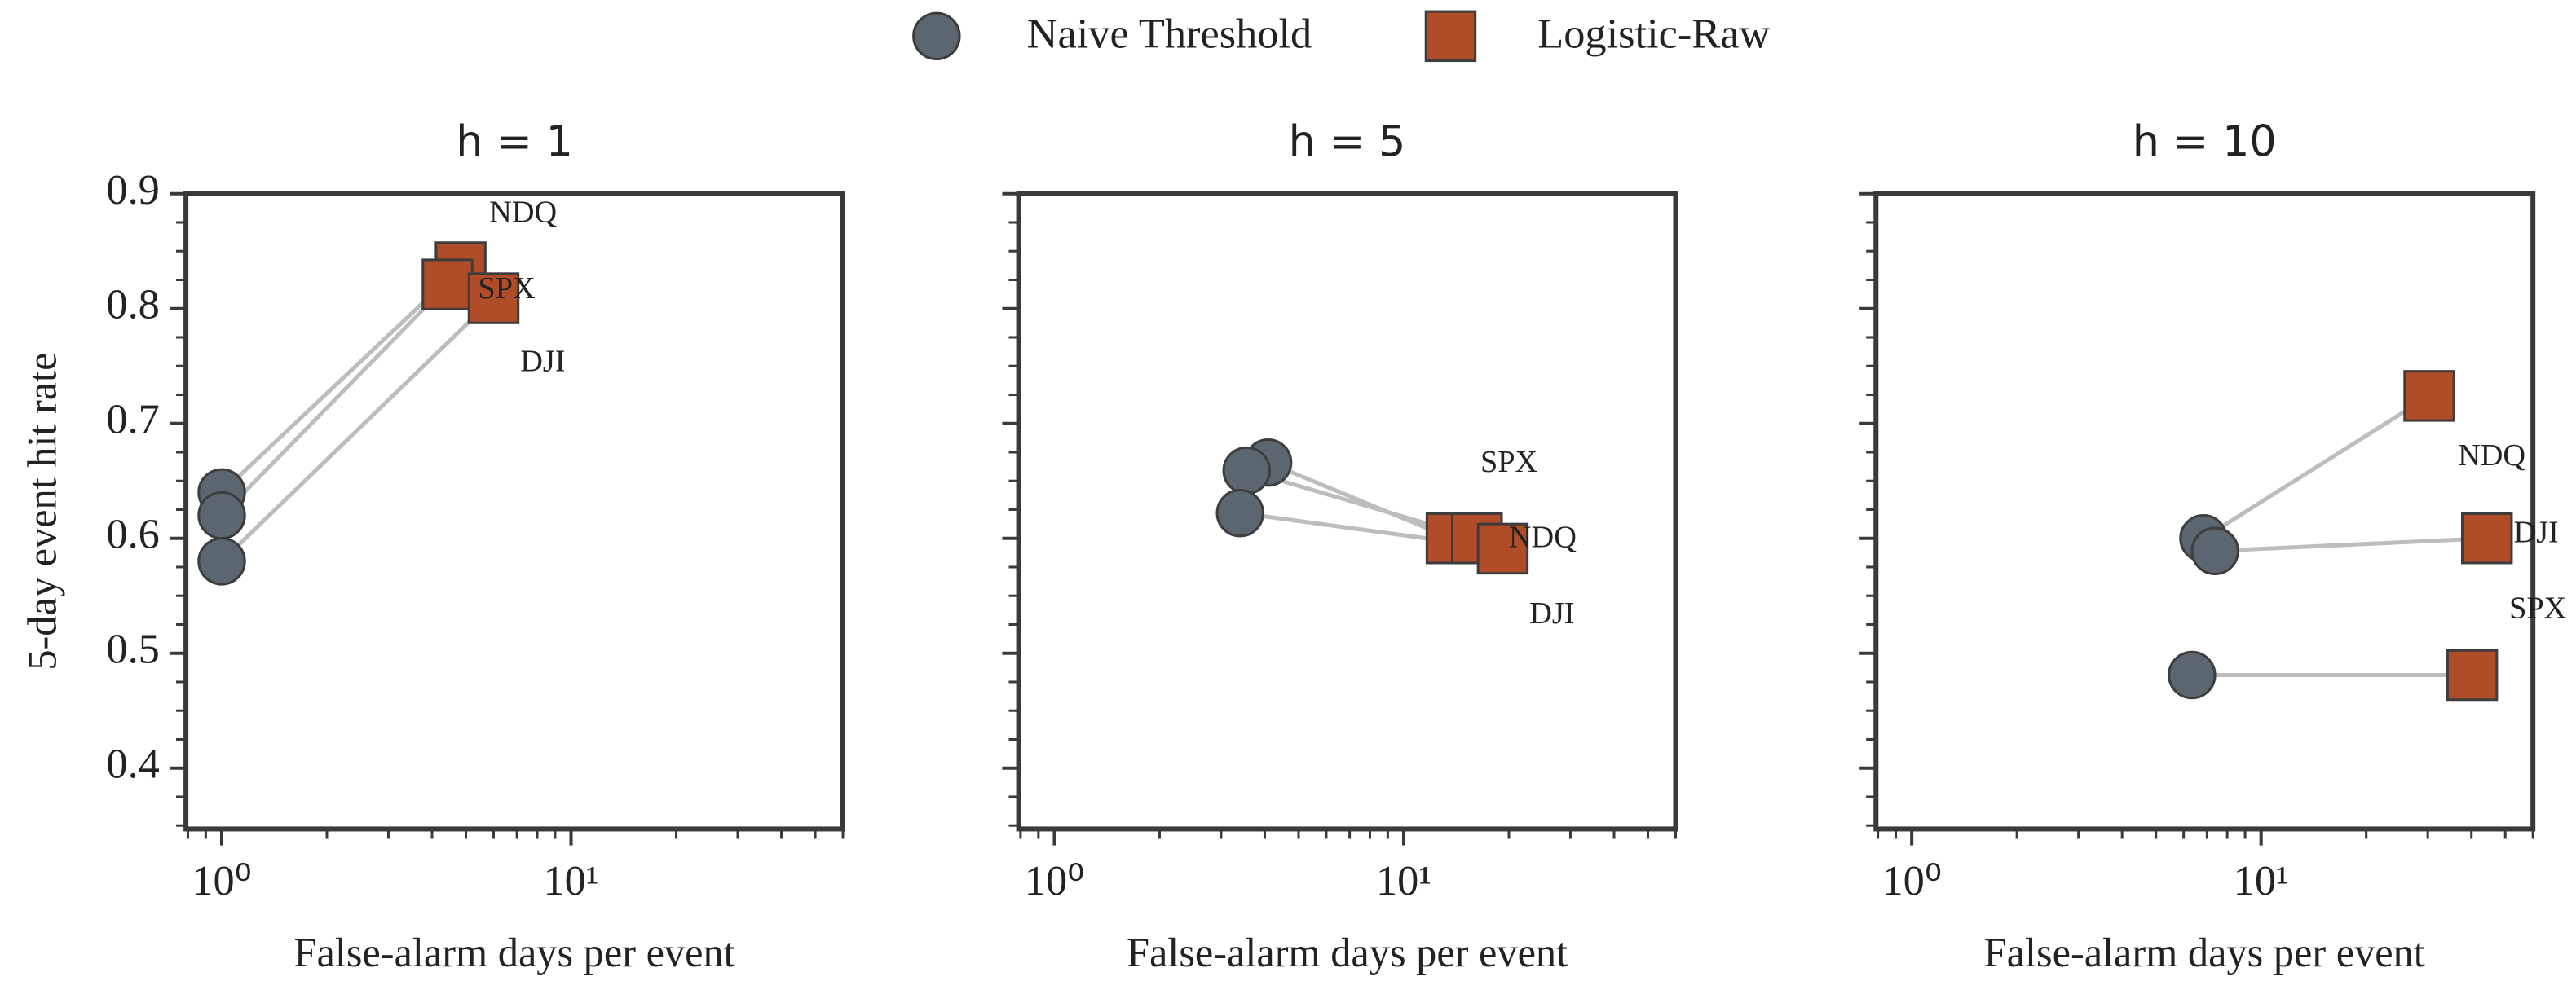 Image resolution: width=2576 pixels, height=1003 pixels. I want to click on y-axis-label: 5-day event hit rate, so click(41, 512).